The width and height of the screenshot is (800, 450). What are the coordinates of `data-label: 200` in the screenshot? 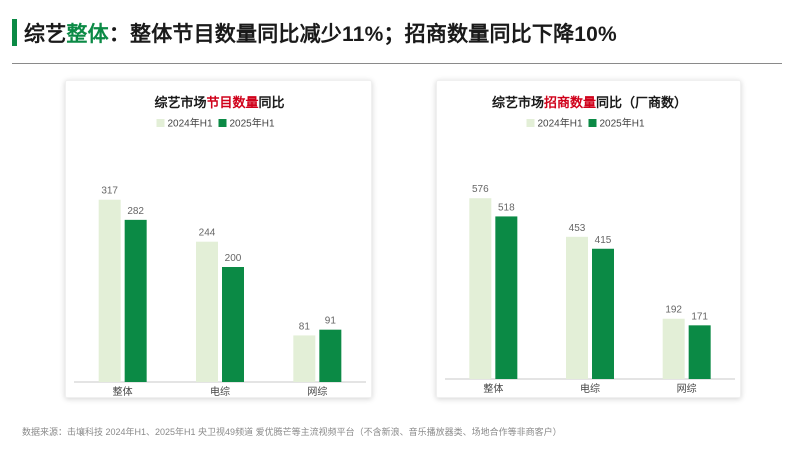 It's located at (233, 258).